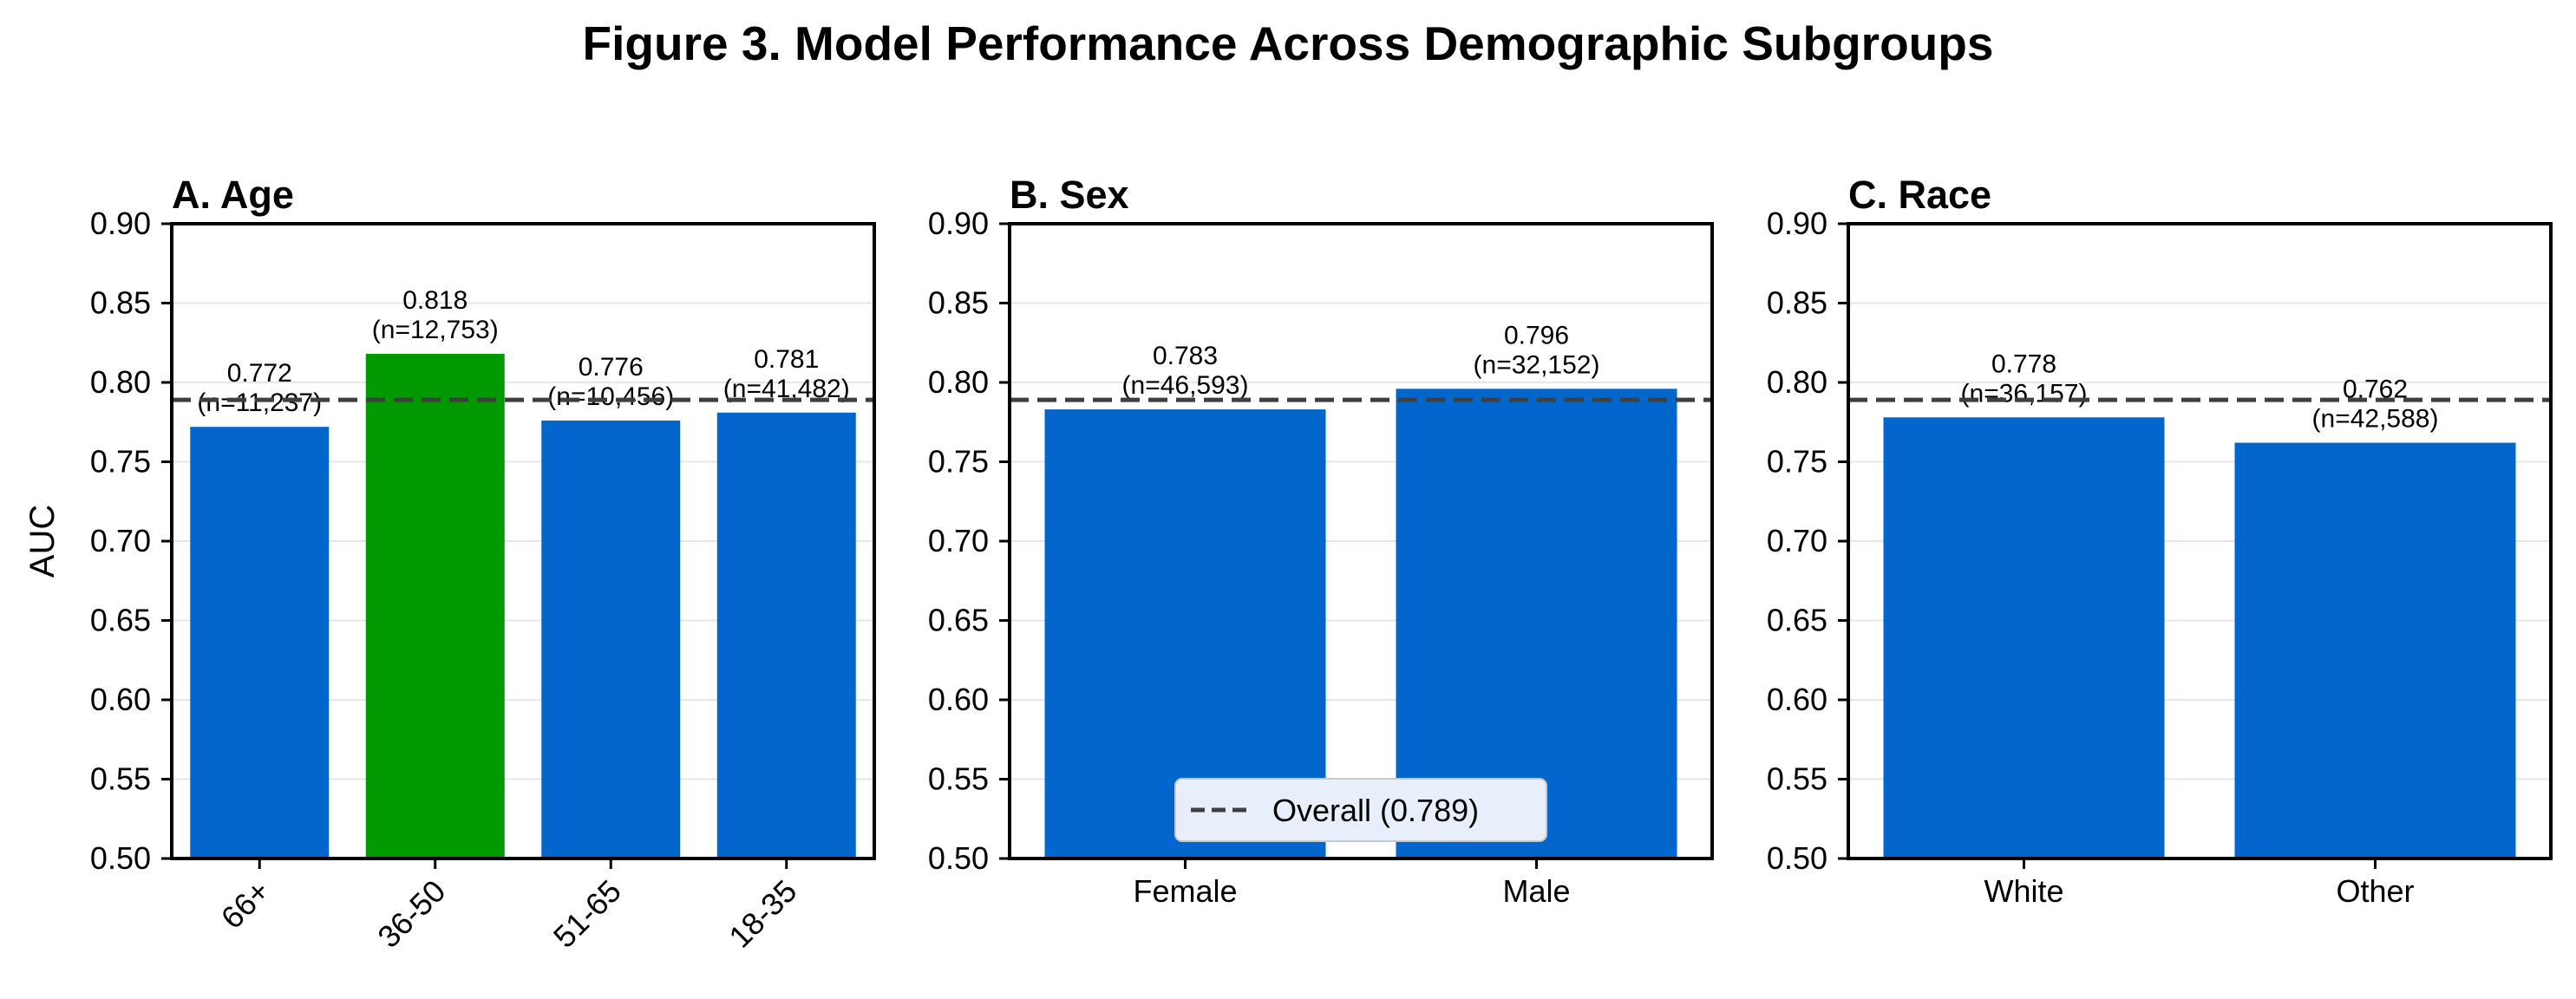 This screenshot has height=999, width=2576. What do you see at coordinates (411, 914) in the screenshot?
I see `panel-a-xtick-label: 36-50` at bounding box center [411, 914].